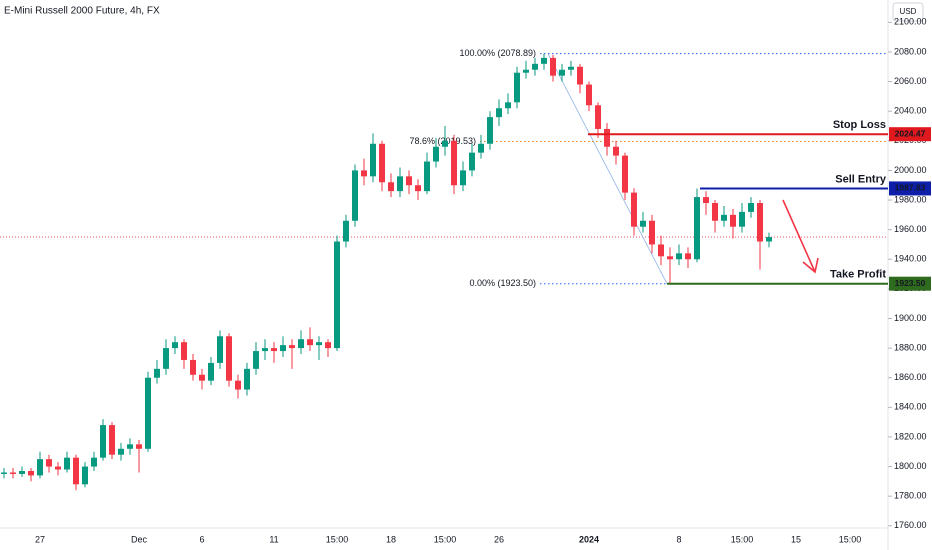 The width and height of the screenshot is (932, 550). I want to click on y-tick-label: 1860.00, so click(910, 377).